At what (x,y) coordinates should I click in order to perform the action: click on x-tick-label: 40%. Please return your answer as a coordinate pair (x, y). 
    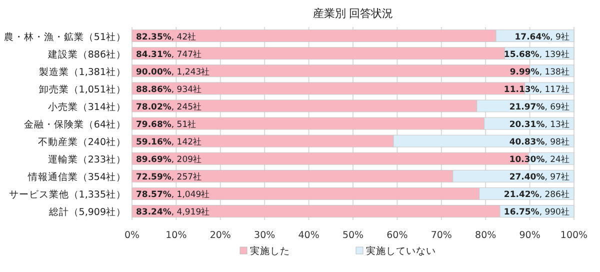
    Looking at the image, I should click on (309, 235).